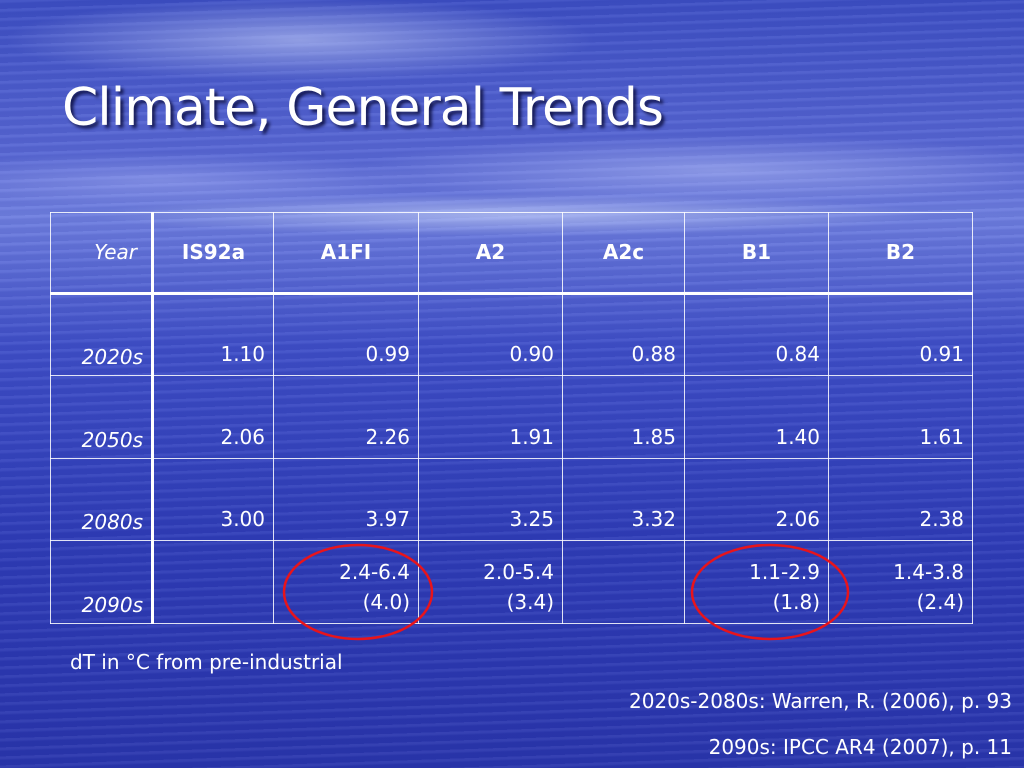 The width and height of the screenshot is (1024, 768). I want to click on header-a1fi: A1FI, so click(346, 253).